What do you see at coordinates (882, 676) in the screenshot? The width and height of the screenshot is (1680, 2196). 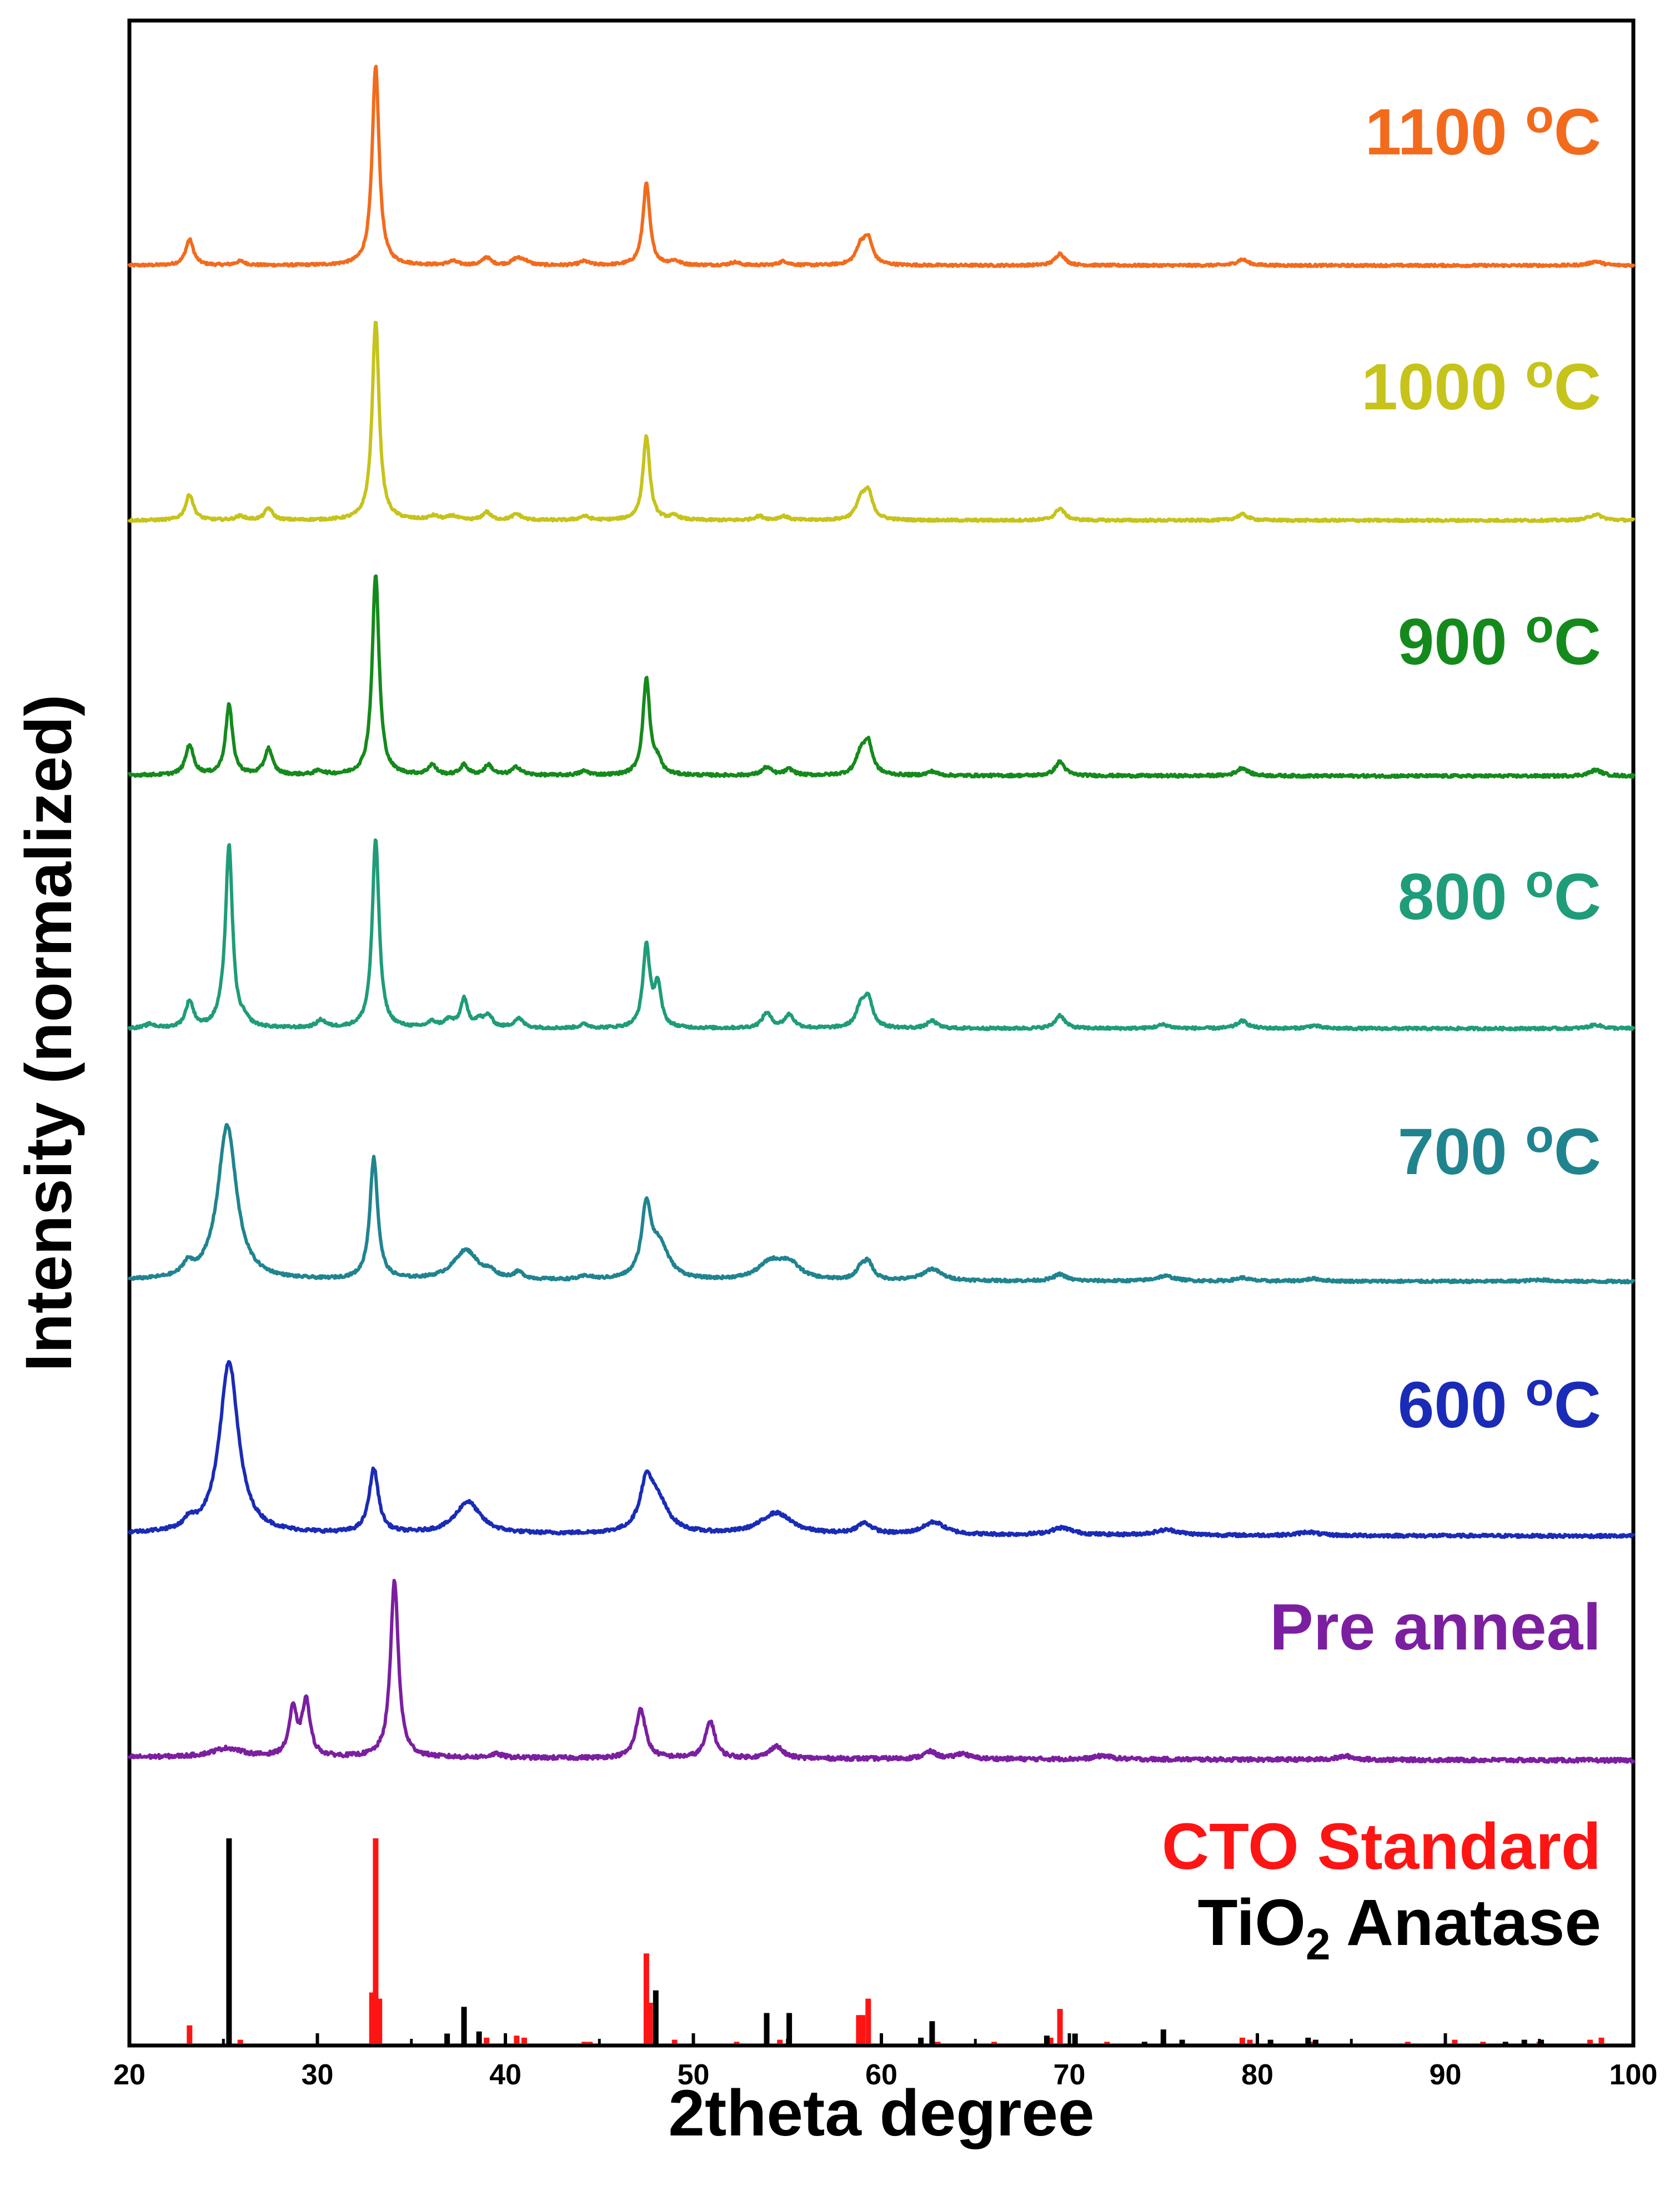 I see `series-trace-900-c` at bounding box center [882, 676].